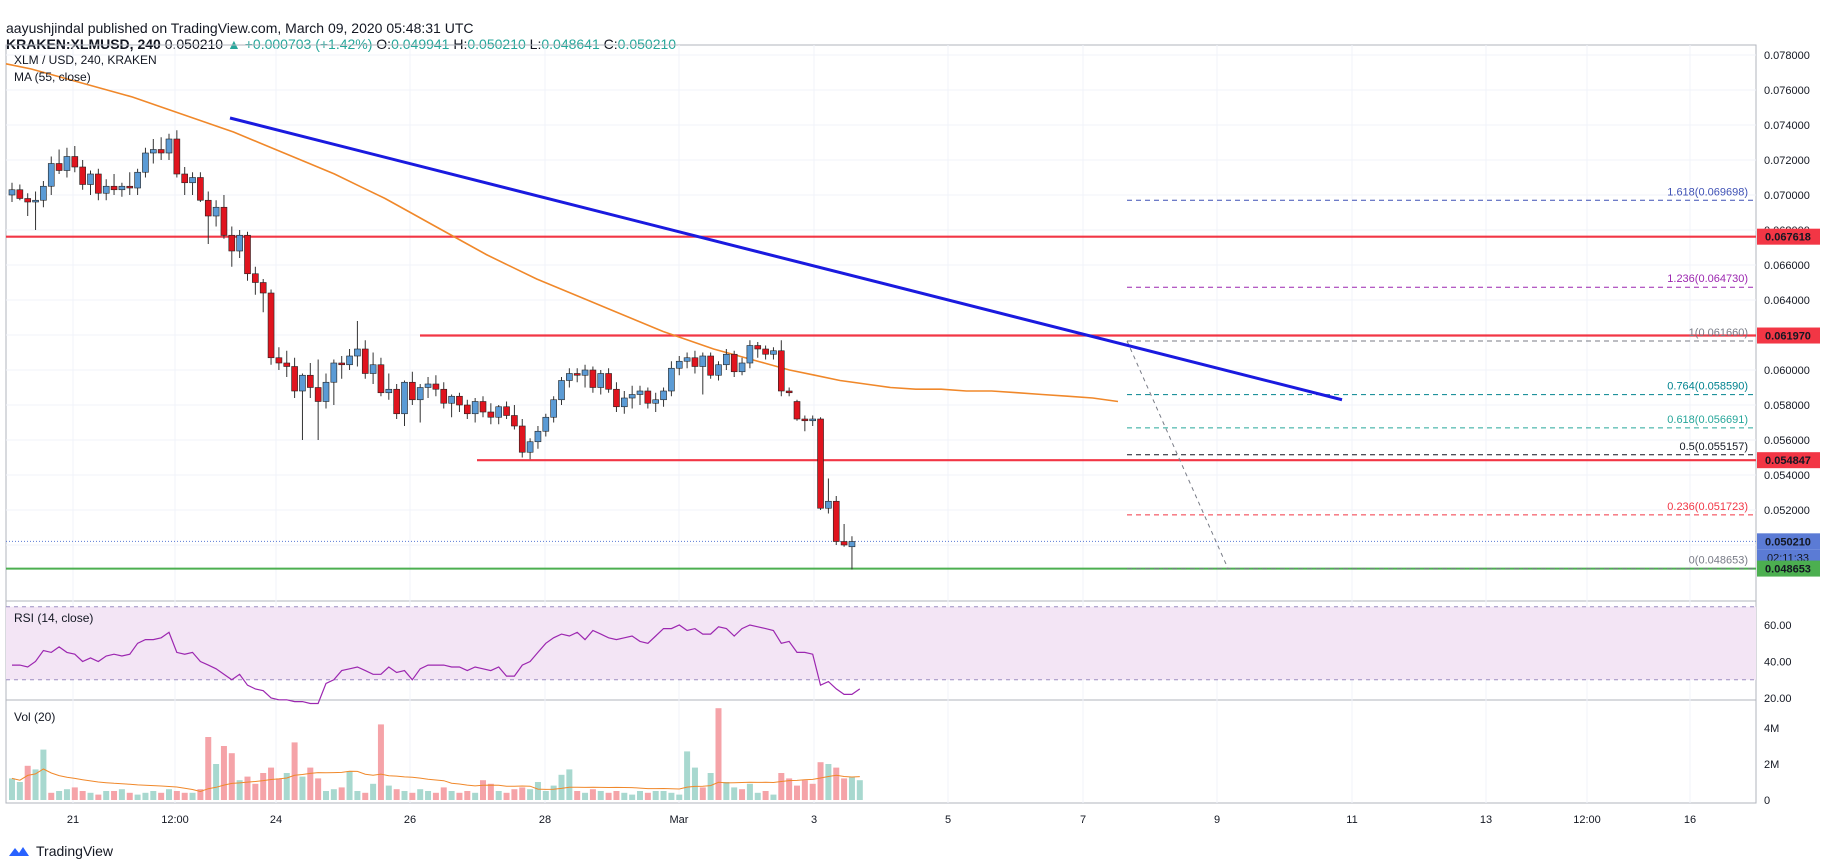  What do you see at coordinates (1787, 301) in the screenshot?
I see `price-tick-label: 0.064000` at bounding box center [1787, 301].